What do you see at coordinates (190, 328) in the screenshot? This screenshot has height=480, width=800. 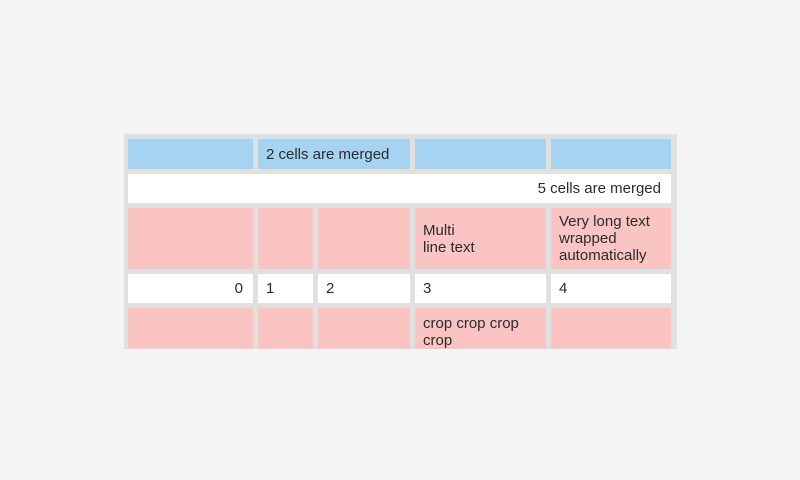 I see `table-cell-r4c0` at bounding box center [190, 328].